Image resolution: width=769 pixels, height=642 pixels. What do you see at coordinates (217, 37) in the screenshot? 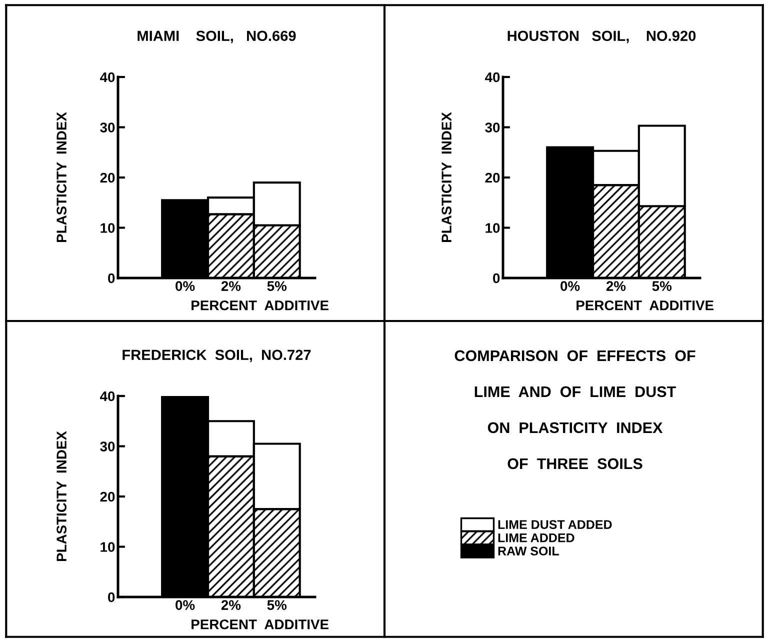
I see `chart-title: MIAMI SOIL, NO.669` at bounding box center [217, 37].